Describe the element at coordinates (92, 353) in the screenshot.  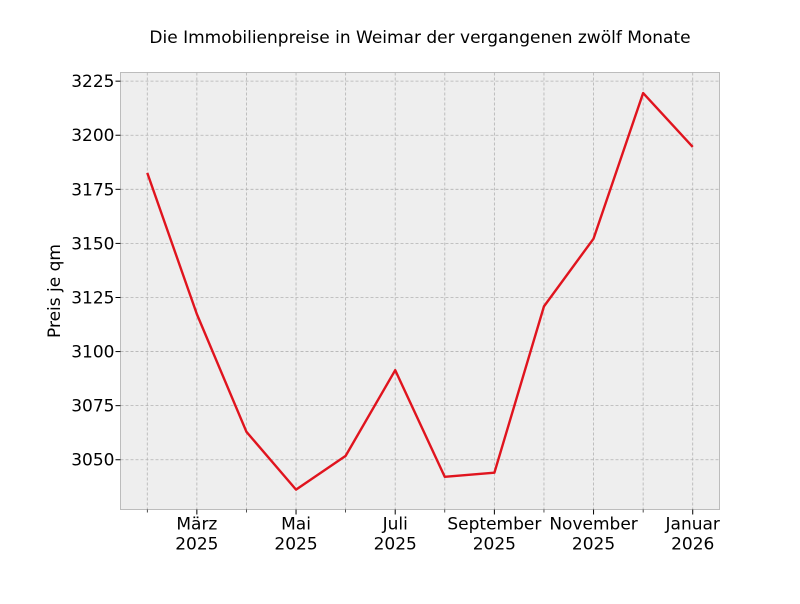
I see `y-tick-label: 3100` at that location.